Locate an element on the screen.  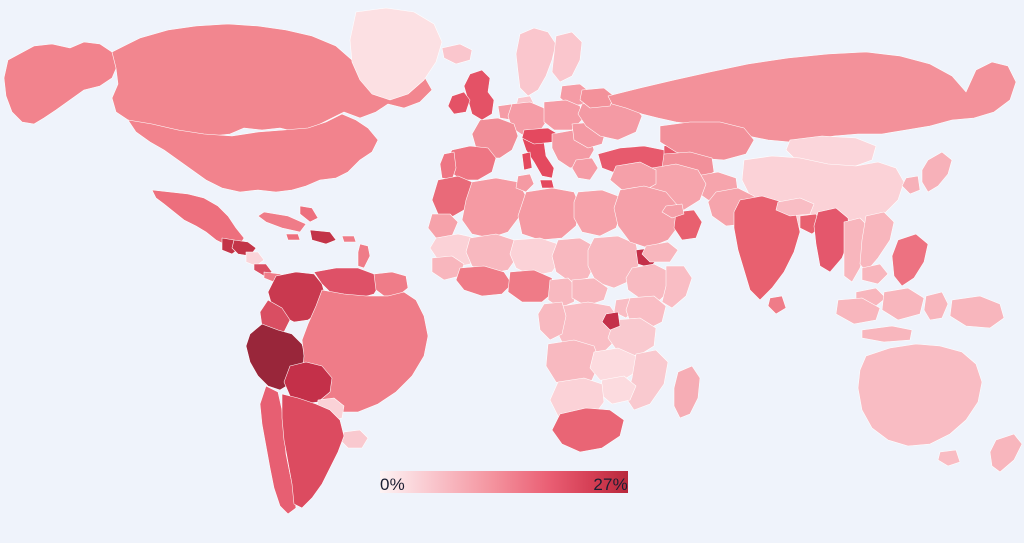
country-saudi-arabia is located at coordinates (647, 217).